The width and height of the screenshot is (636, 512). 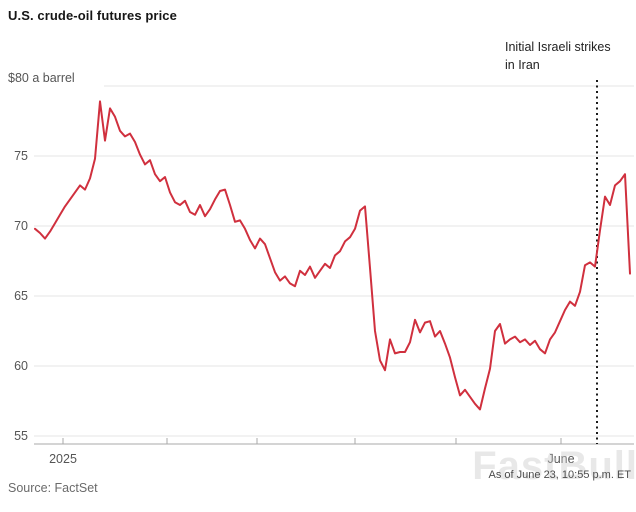 What do you see at coordinates (558, 56) in the screenshot?
I see `event-annotation: Initial Israeli strikes in Iran` at bounding box center [558, 56].